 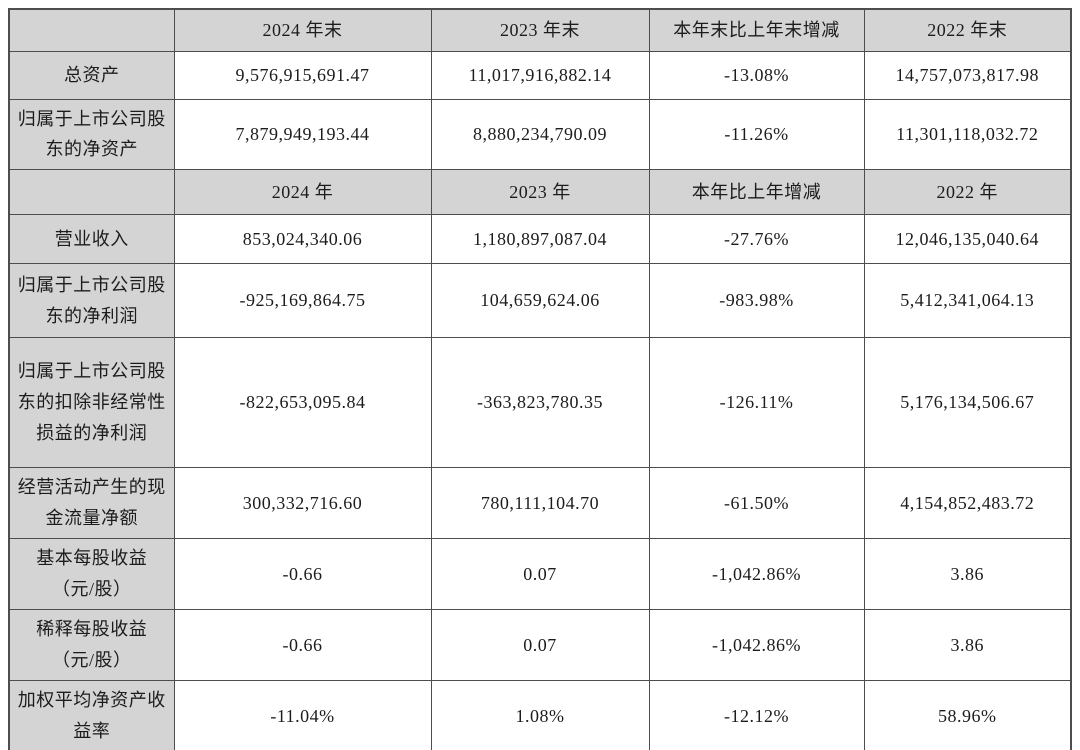 I want to click on header-row-period-end: 2024 年末 2023 年末 本年末比上年末增减 2022 年末, so click(x=540, y=30).